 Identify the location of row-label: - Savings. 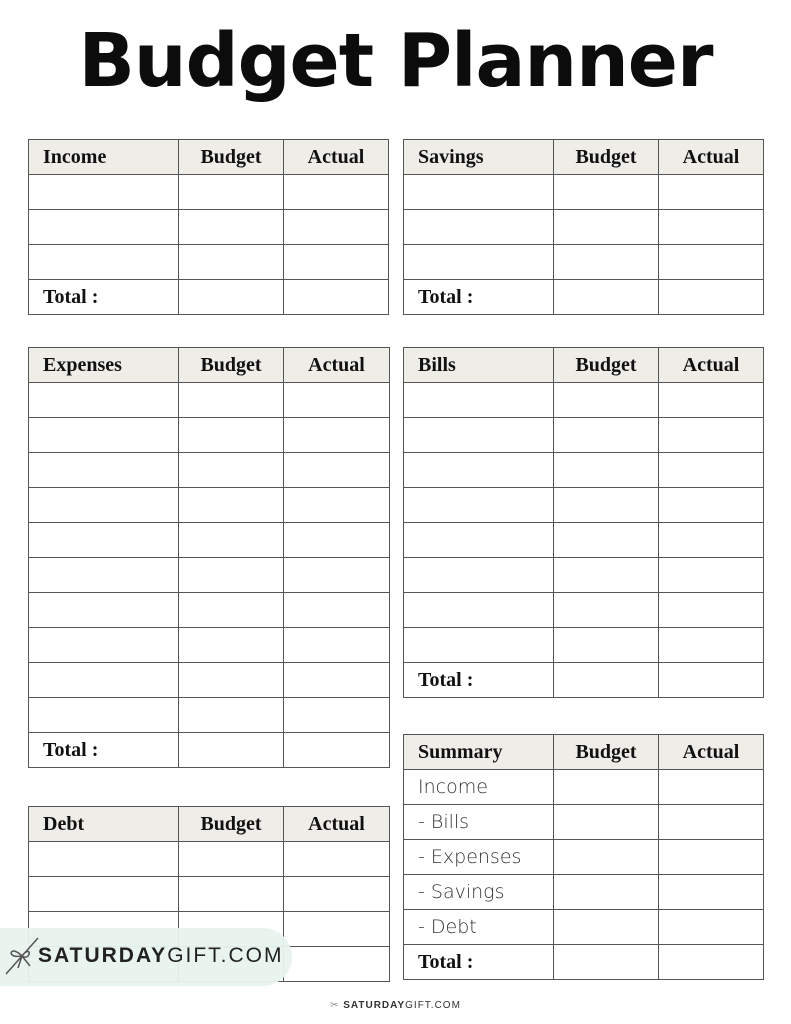
(478, 892).